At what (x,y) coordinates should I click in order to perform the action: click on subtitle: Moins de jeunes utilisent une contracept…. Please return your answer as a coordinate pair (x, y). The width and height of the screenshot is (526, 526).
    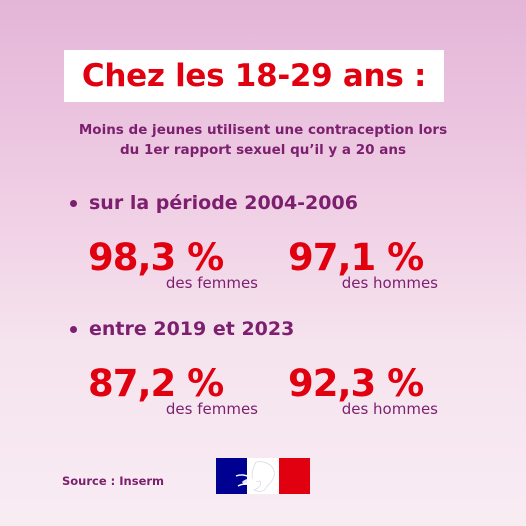
    Looking at the image, I should click on (263, 140).